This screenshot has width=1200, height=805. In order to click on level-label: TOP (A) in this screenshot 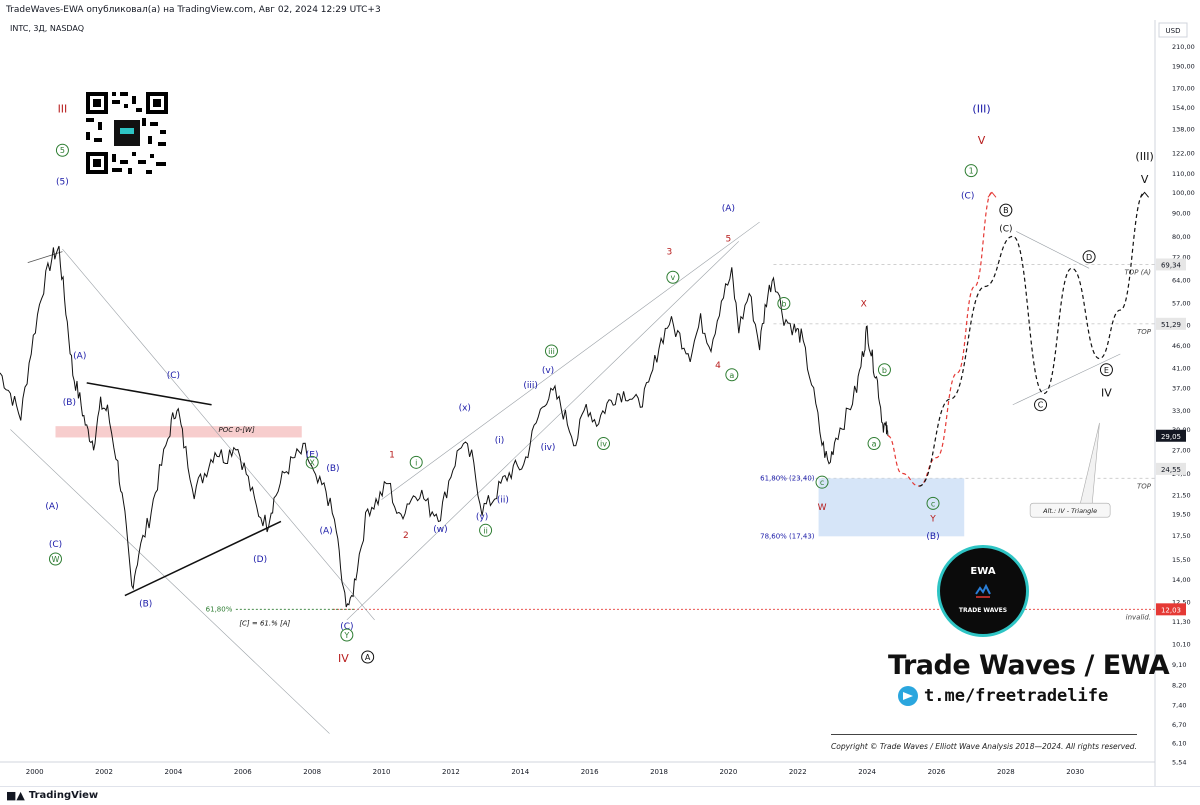, I will do `click(1138, 272)`.